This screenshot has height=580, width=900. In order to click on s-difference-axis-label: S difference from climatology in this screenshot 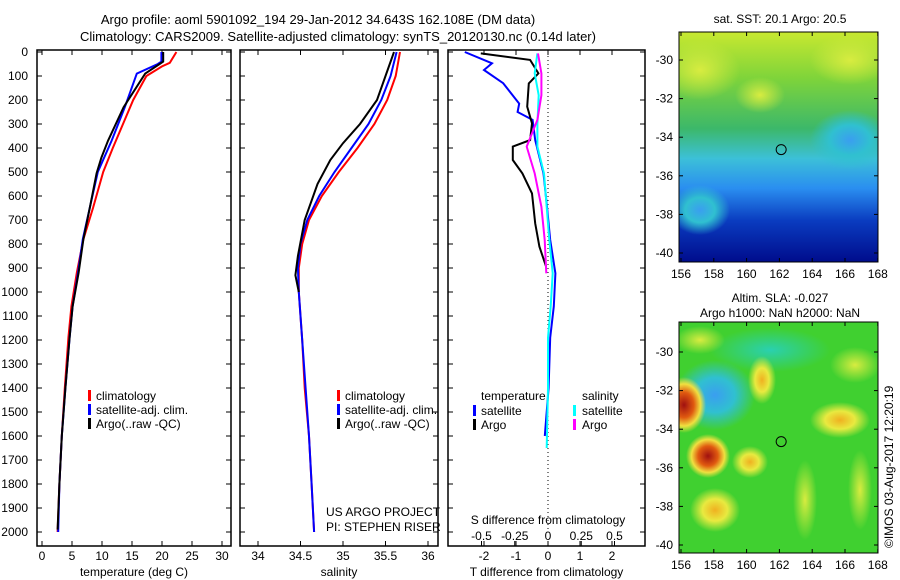, I will do `click(548, 520)`.